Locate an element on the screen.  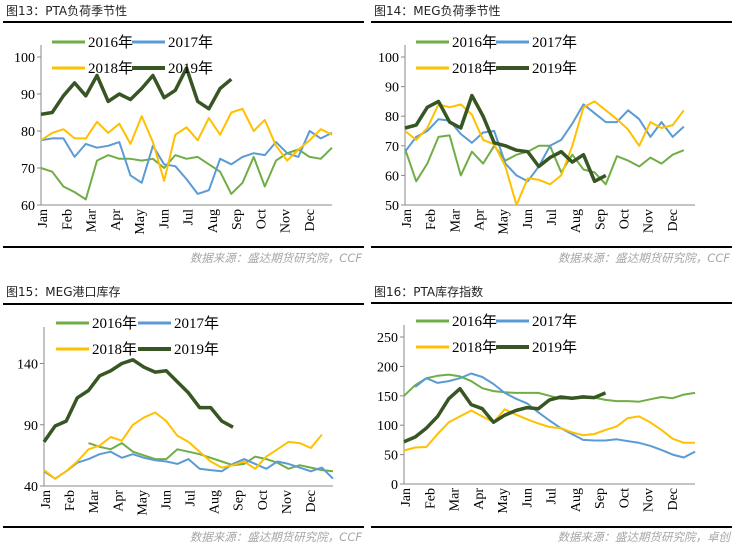
y-tick-label: 40 is located at coordinates (31, 487).